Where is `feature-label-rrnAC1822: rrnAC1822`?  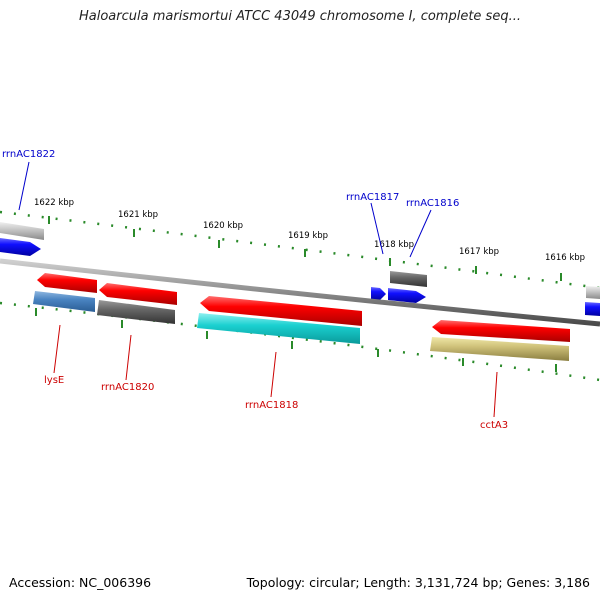
feature-label-rrnAC1822: rrnAC1822 is located at coordinates (28, 154).